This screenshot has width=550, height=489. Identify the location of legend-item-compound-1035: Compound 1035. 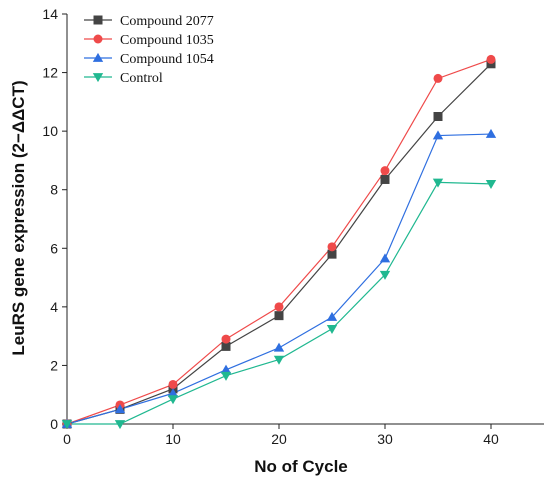
(149, 40).